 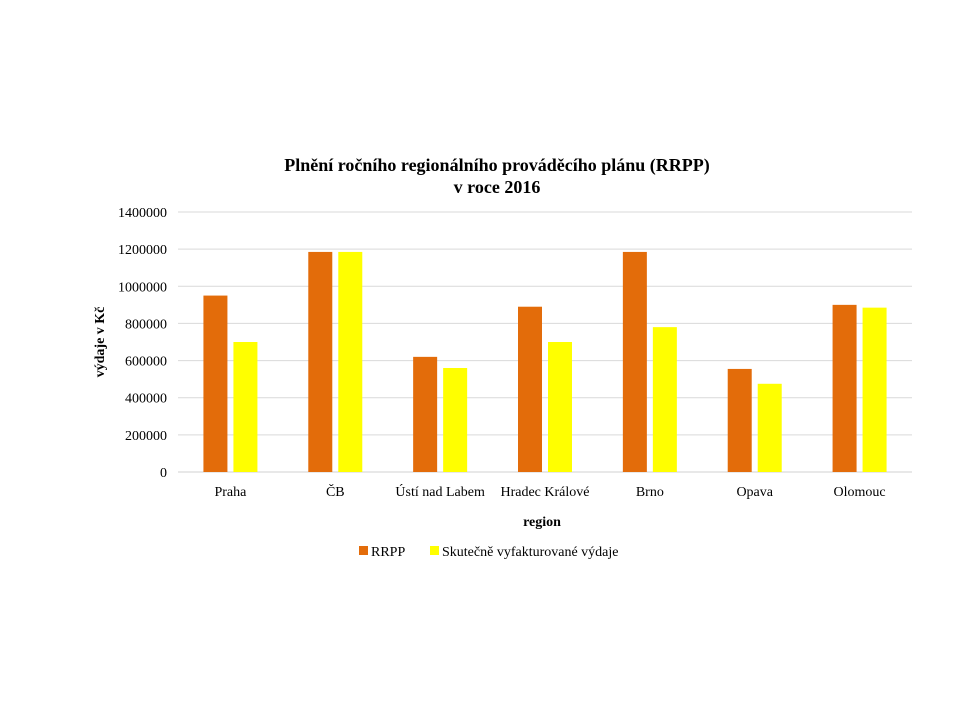 What do you see at coordinates (230, 492) in the screenshot?
I see `x-tick-label: Praha` at bounding box center [230, 492].